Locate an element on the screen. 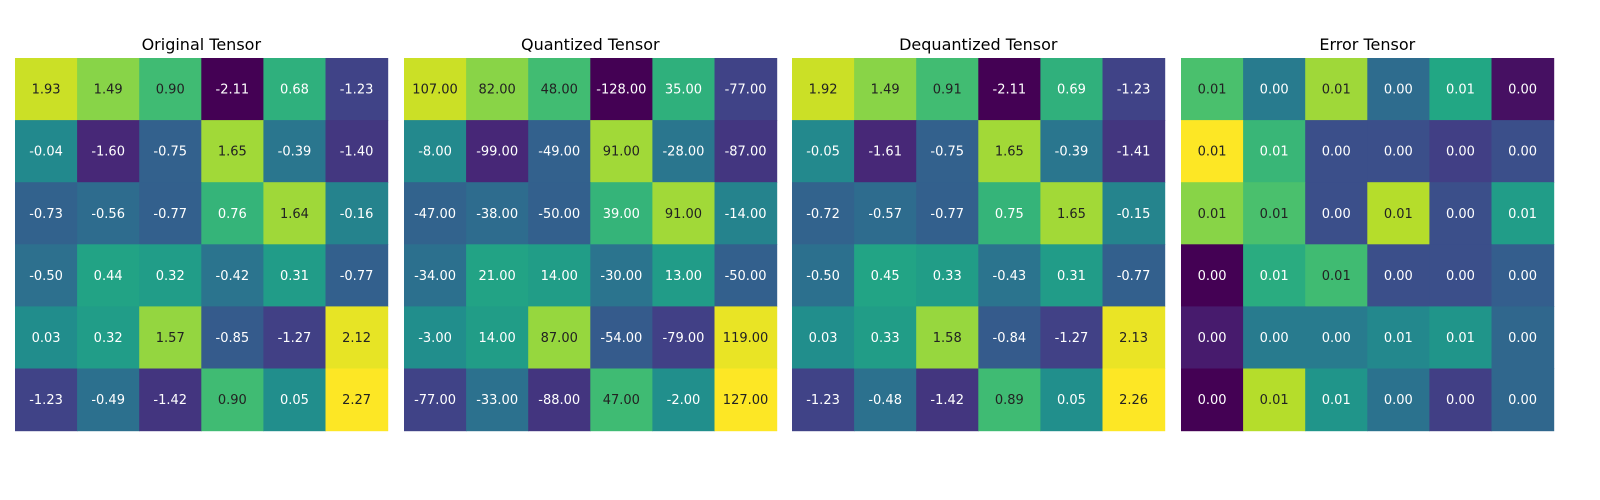 The image size is (1600, 500). cell-value-label: 0.76 is located at coordinates (232, 214).